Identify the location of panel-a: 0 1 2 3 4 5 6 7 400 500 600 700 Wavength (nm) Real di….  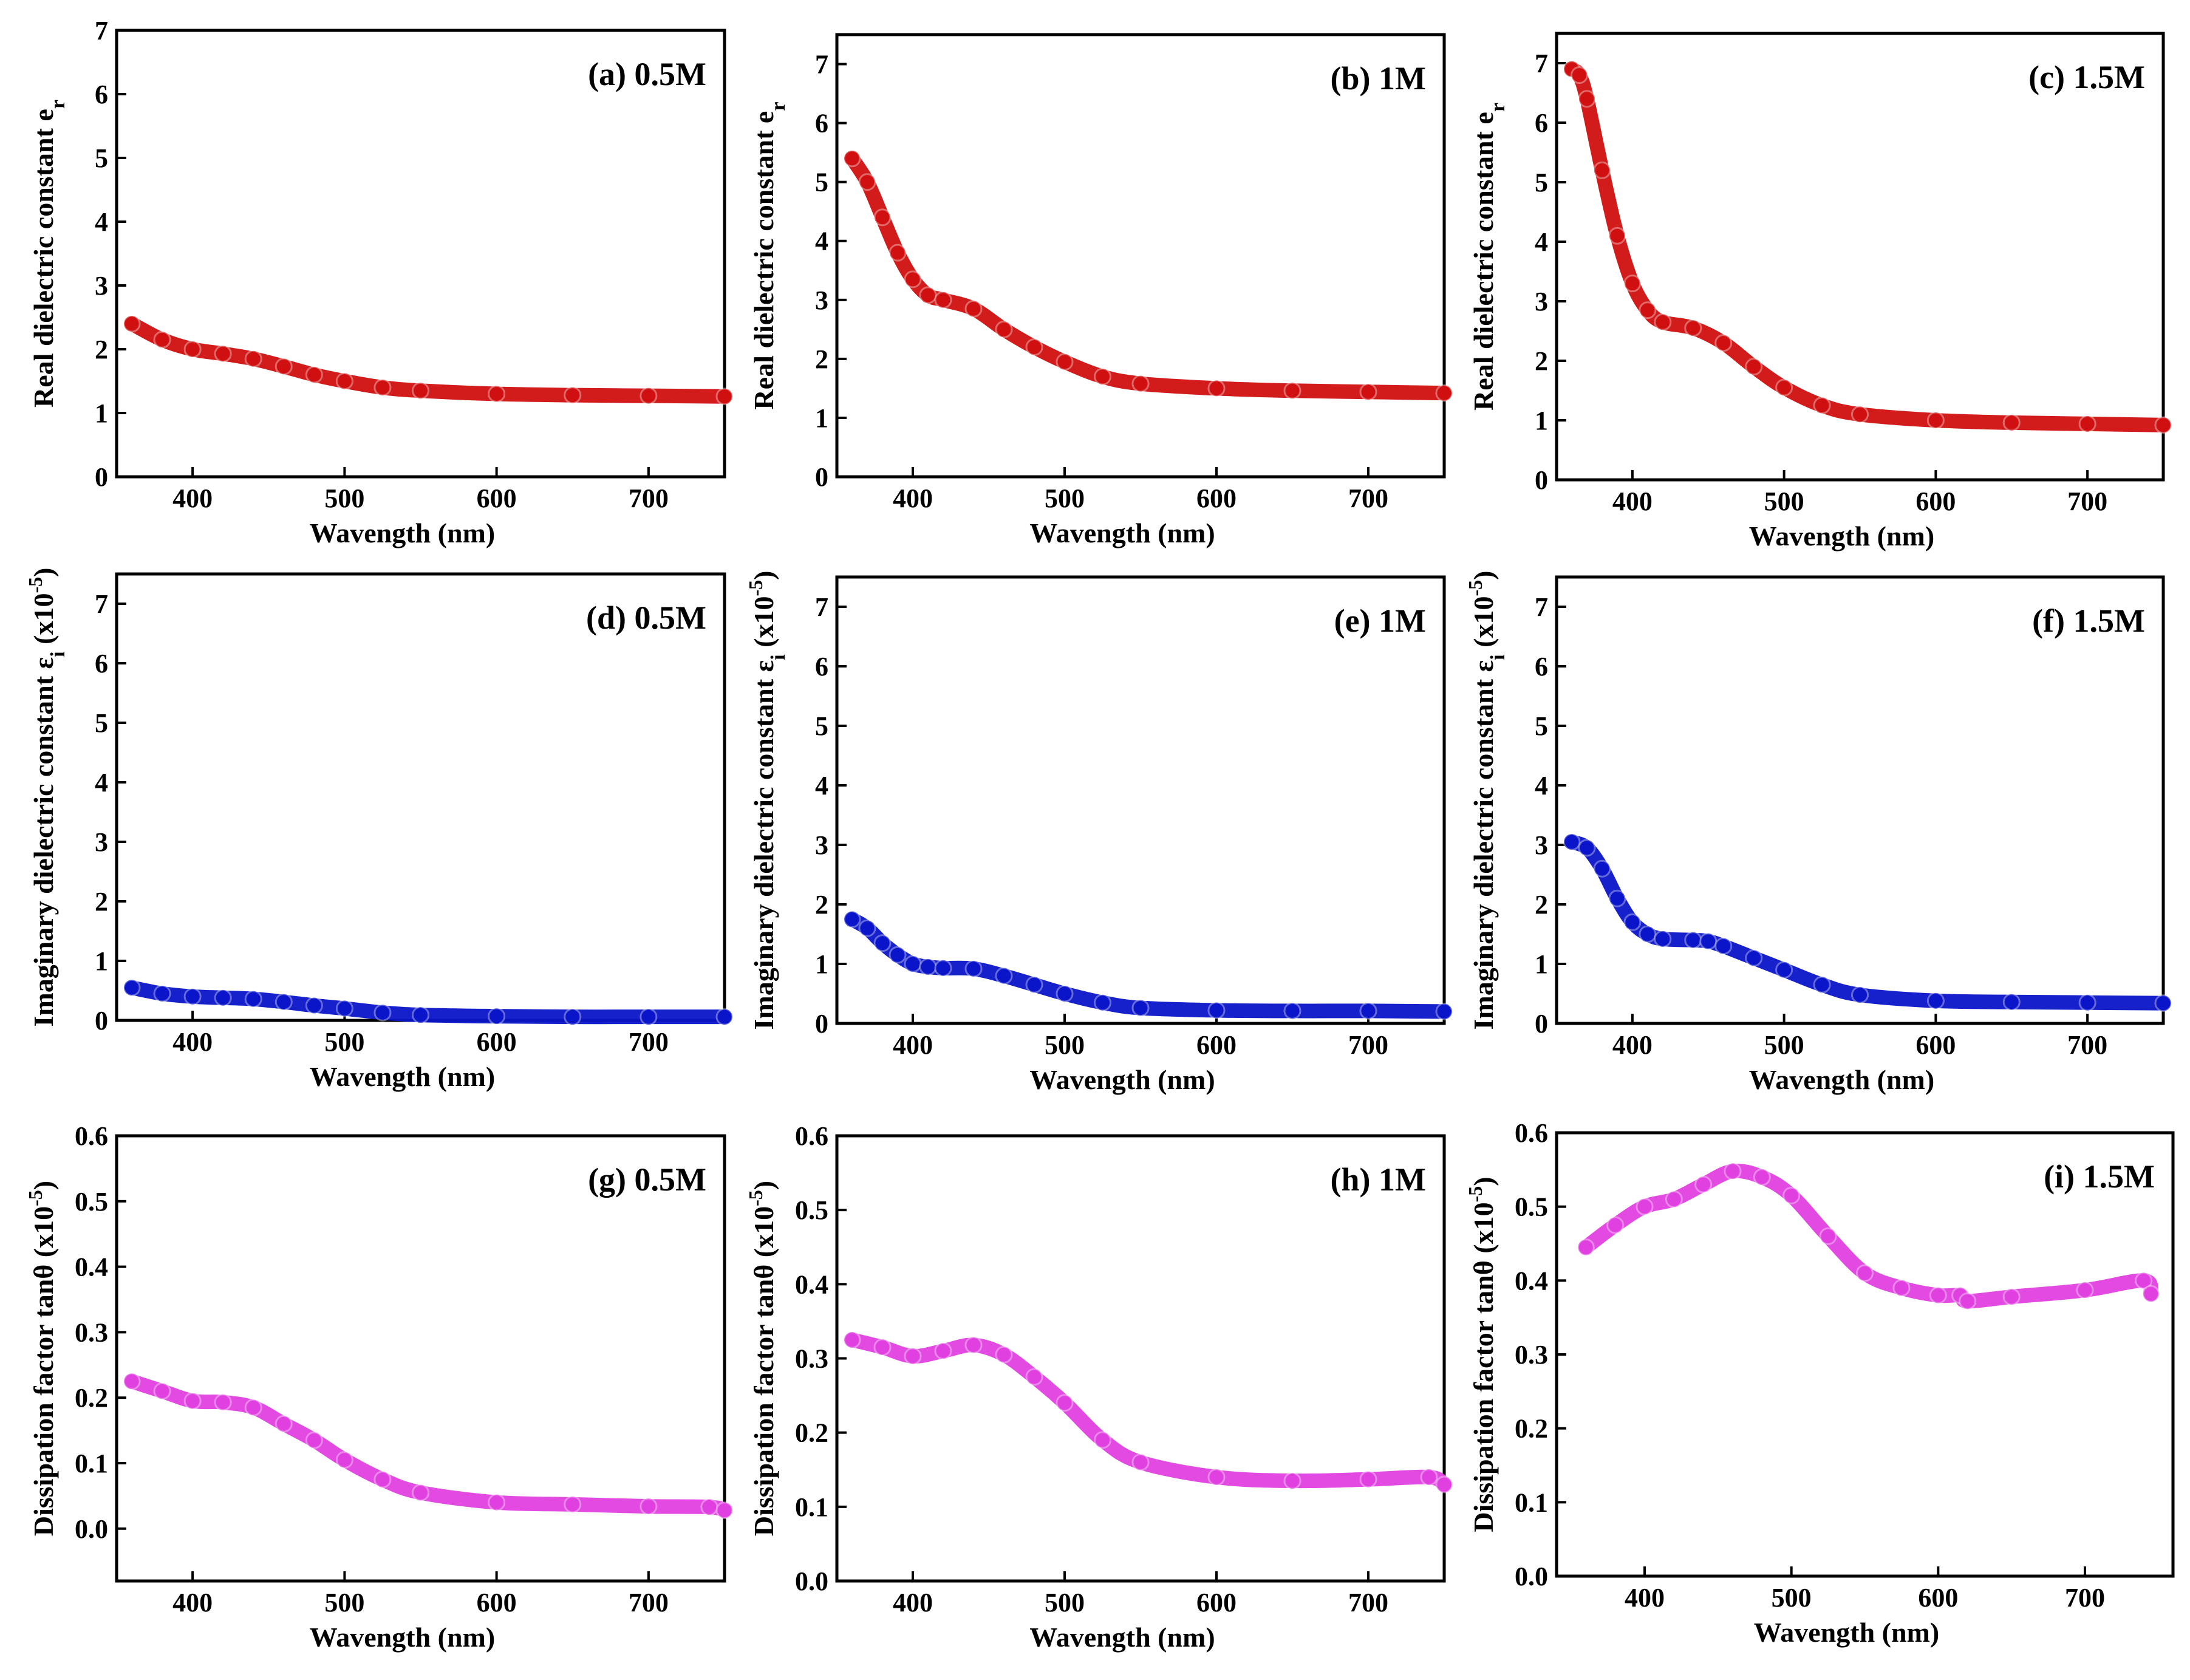
(381, 282).